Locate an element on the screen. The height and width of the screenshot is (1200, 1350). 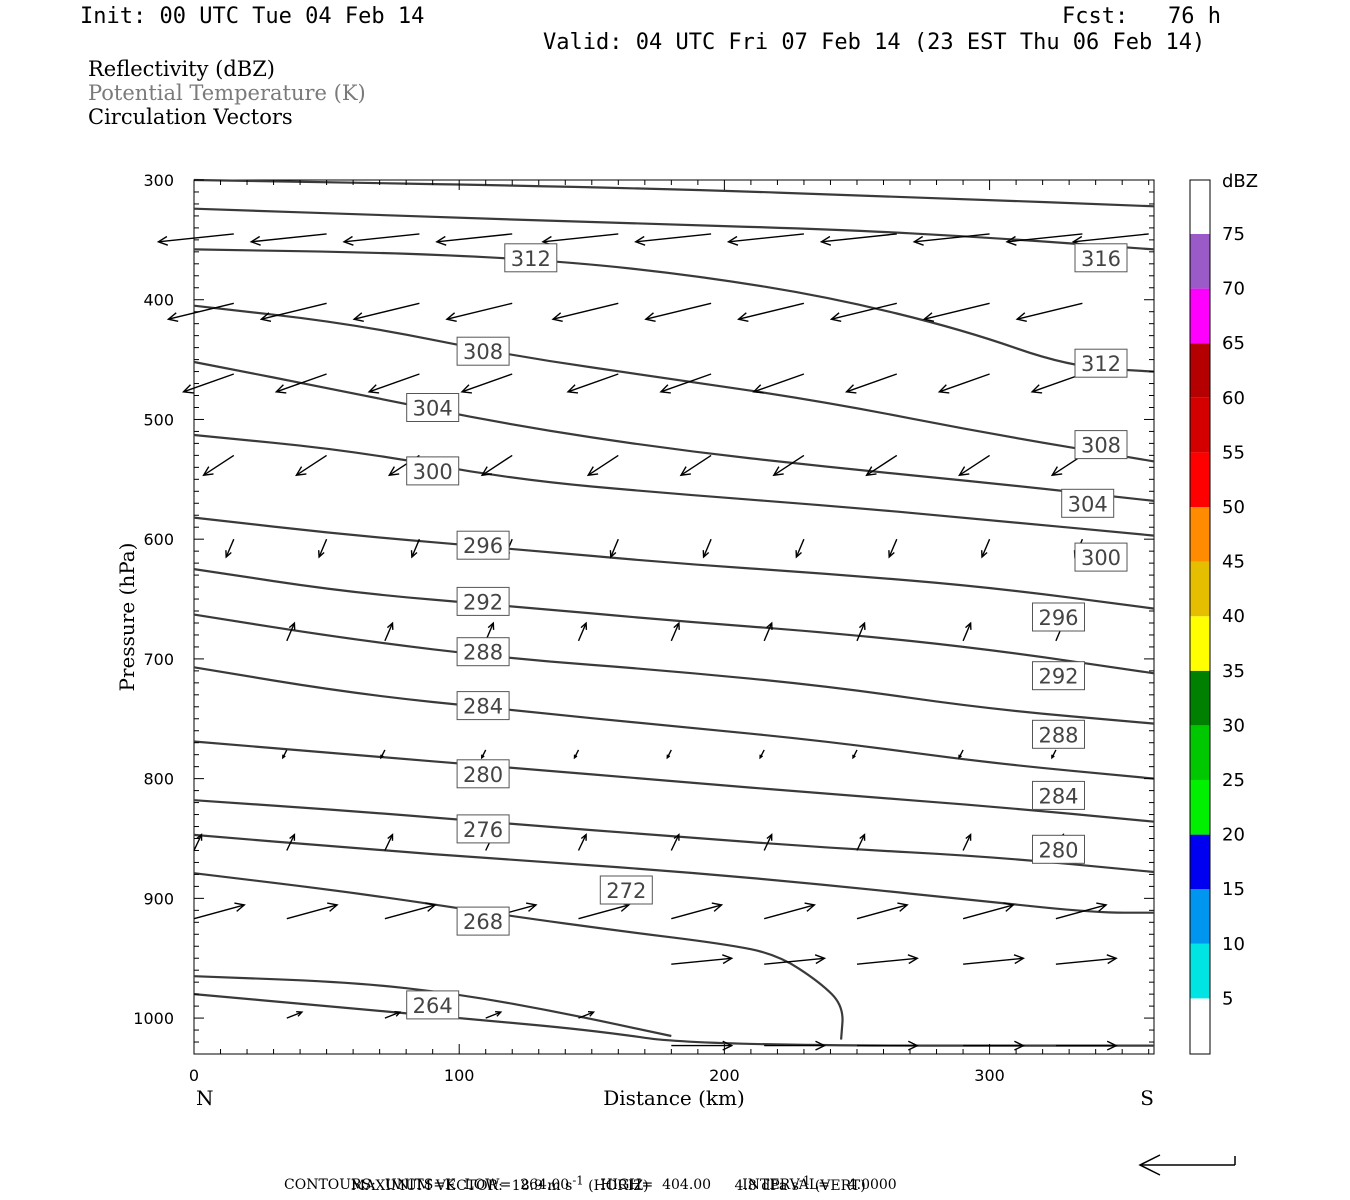
contour-label: 308 is located at coordinates (483, 351).